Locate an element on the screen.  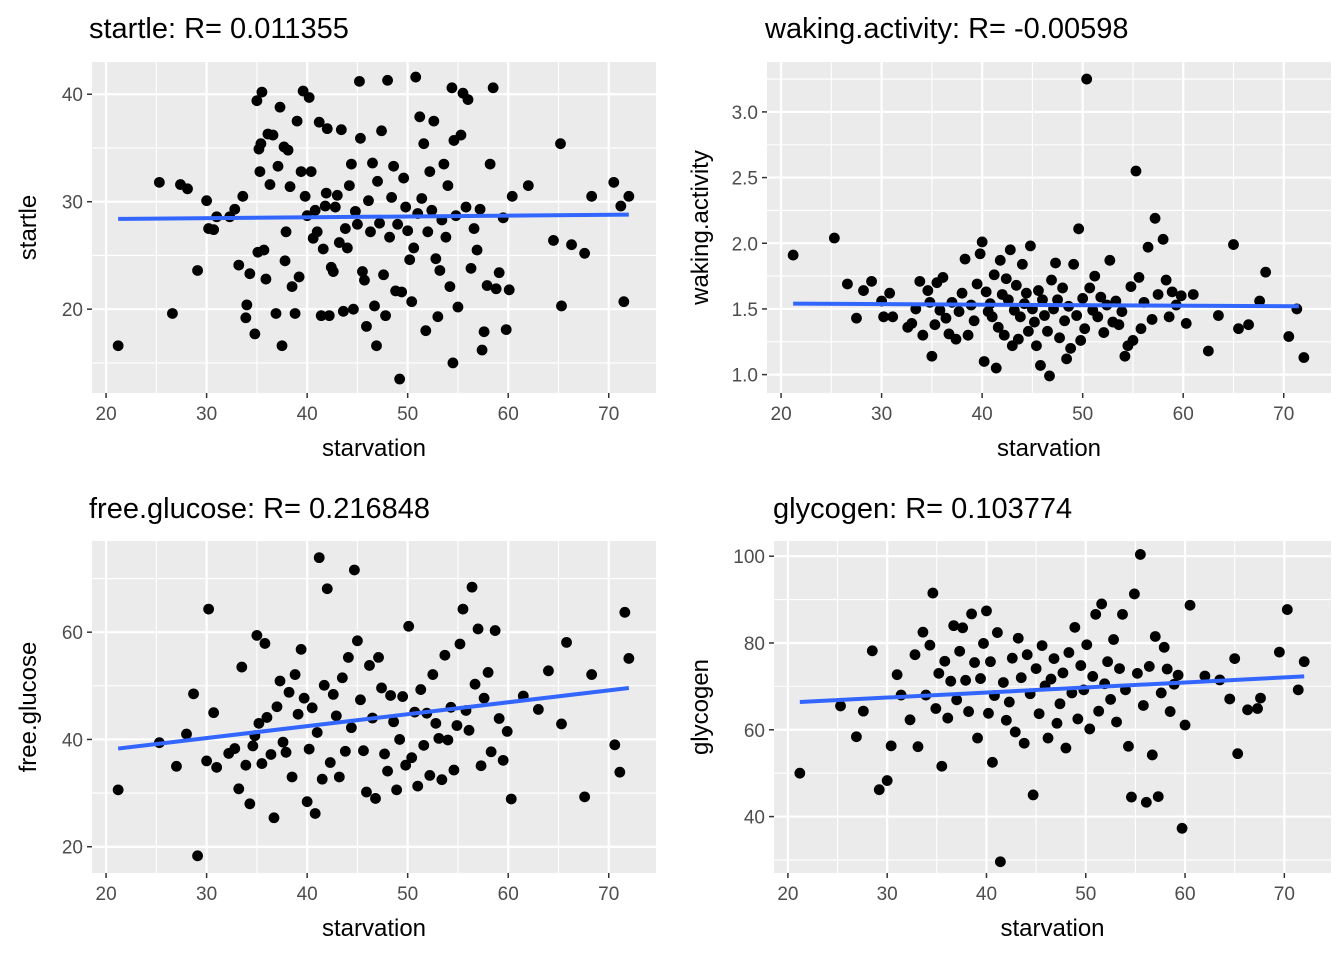
y-tick-label: 100 is located at coordinates (749, 557).